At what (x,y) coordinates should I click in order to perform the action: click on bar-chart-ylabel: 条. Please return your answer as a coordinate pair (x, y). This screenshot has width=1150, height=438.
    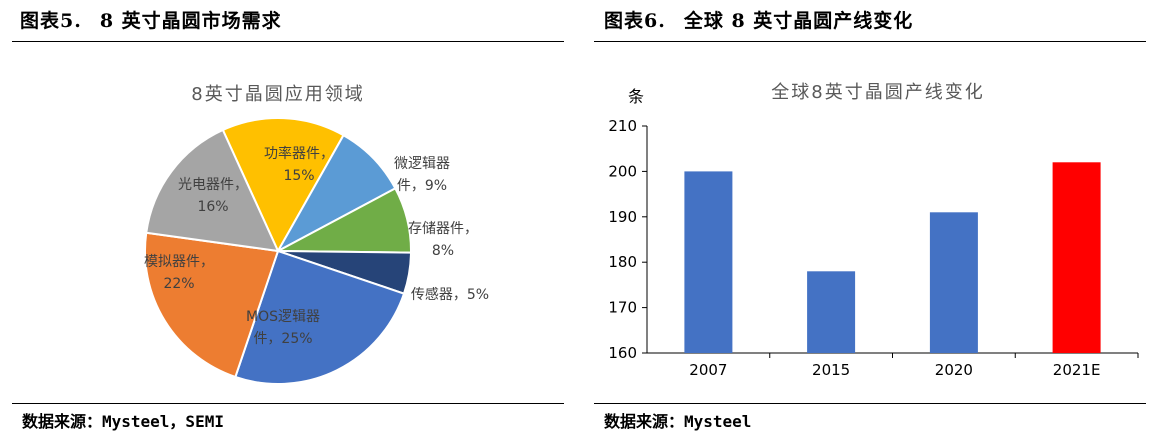
    Looking at the image, I should click on (636, 96).